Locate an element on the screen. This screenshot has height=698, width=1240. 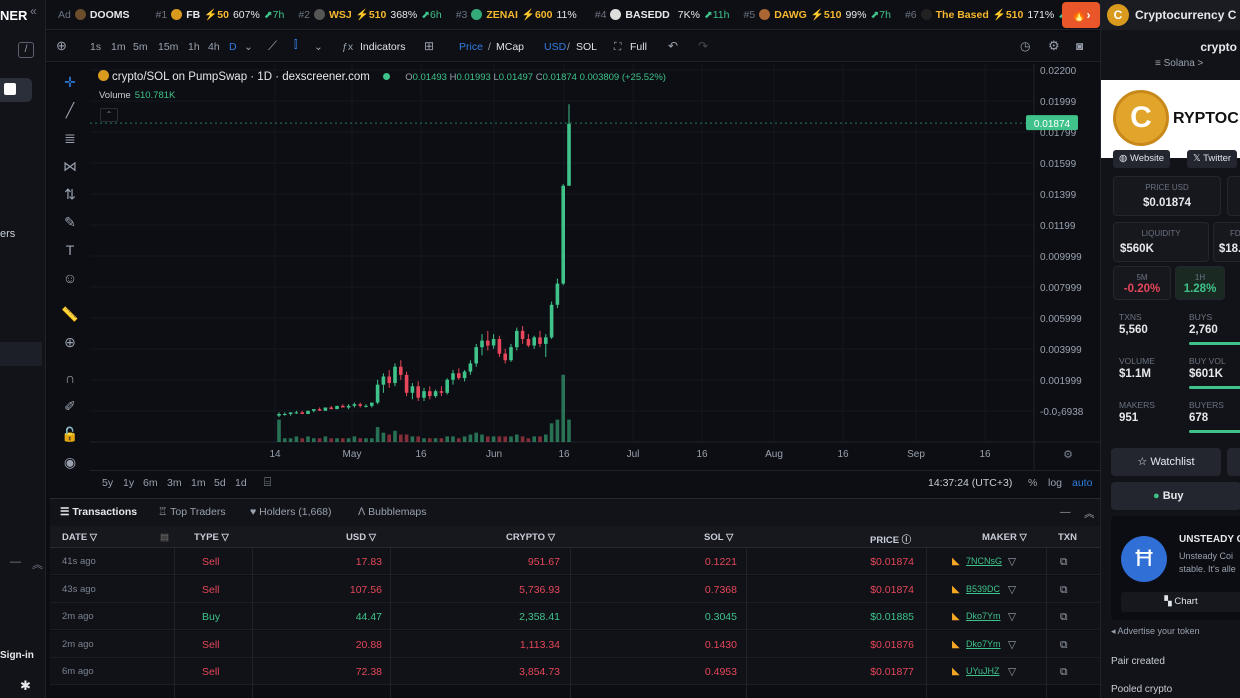
tab-top-traders: ♖ Top Traders is located at coordinates (192, 512).